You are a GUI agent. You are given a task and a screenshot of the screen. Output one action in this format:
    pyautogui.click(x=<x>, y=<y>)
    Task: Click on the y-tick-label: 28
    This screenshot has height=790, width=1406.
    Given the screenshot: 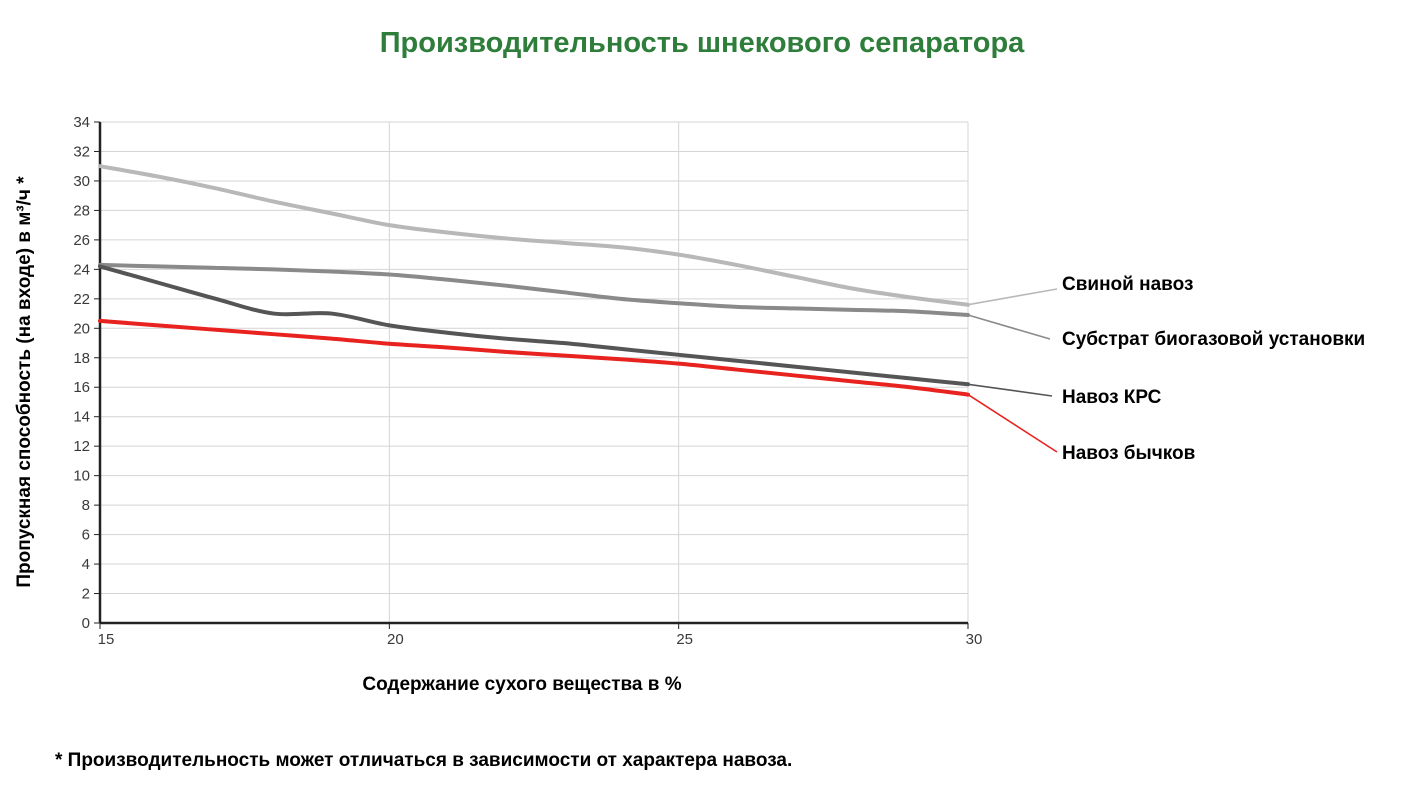 What is the action you would take?
    pyautogui.click(x=81, y=210)
    